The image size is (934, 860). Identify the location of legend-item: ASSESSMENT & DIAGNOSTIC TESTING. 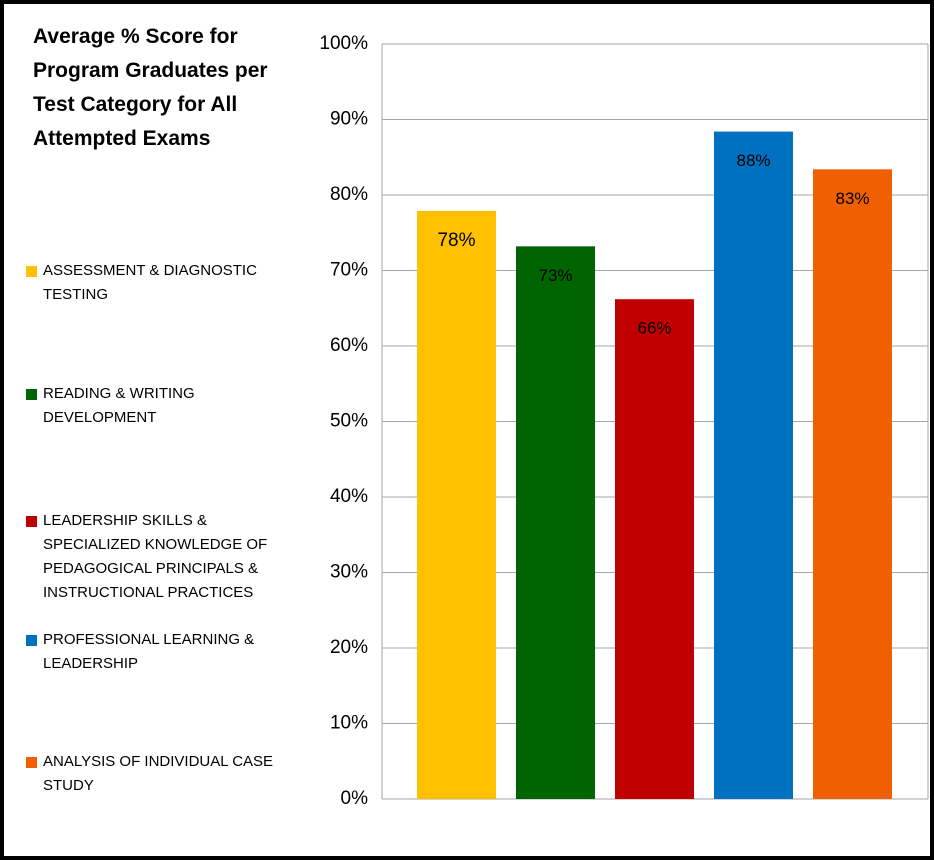
(157, 283).